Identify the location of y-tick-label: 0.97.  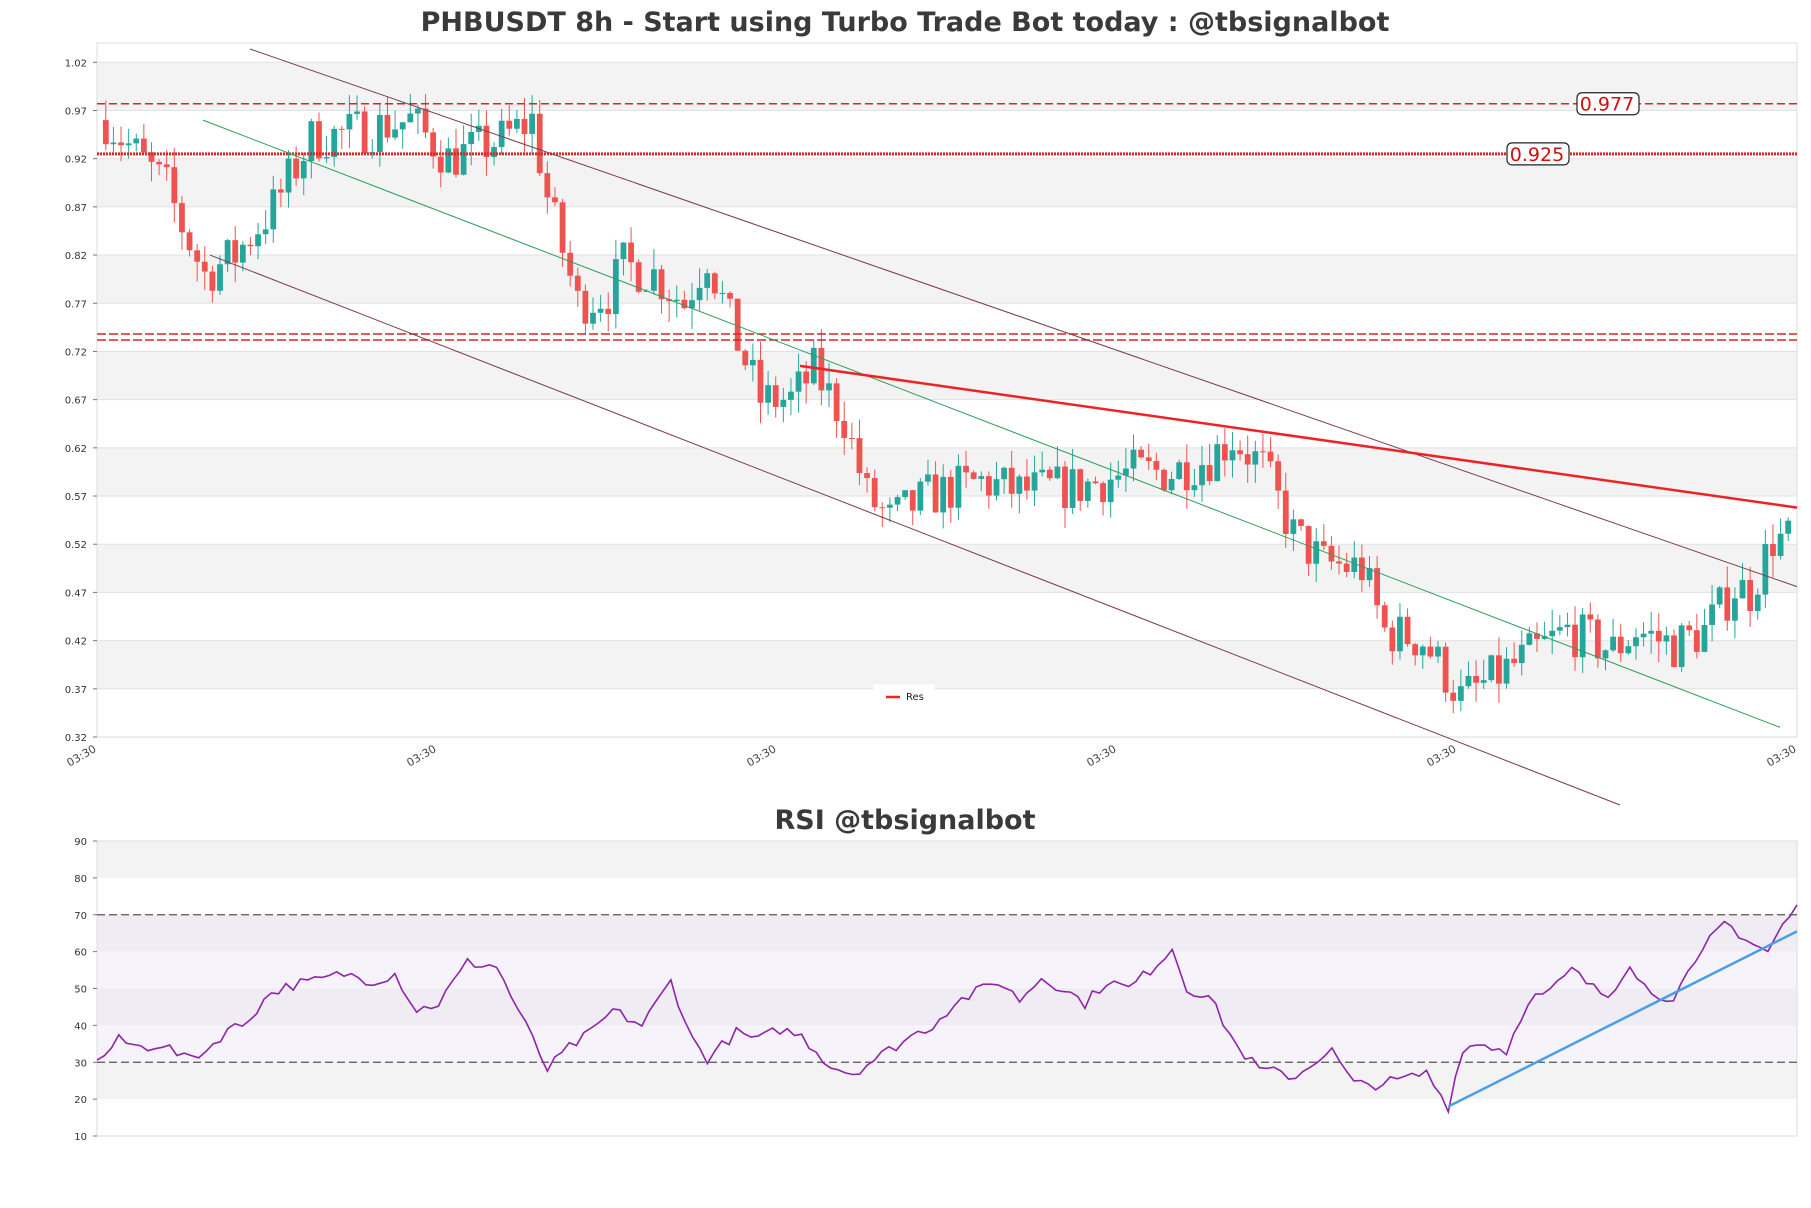
(76, 111).